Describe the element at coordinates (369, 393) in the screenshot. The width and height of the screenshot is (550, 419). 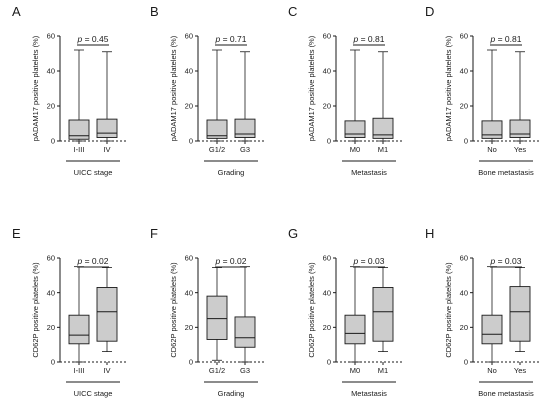
I see `x-axis-label: Metastasis` at that location.